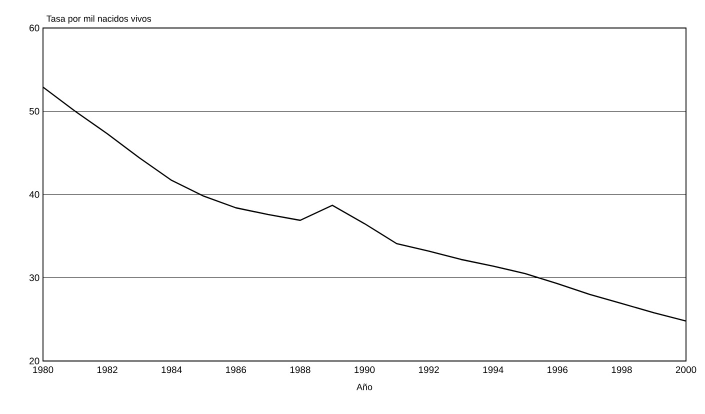  Describe the element at coordinates (172, 370) in the screenshot. I see `x-tick-label: 1984` at that location.